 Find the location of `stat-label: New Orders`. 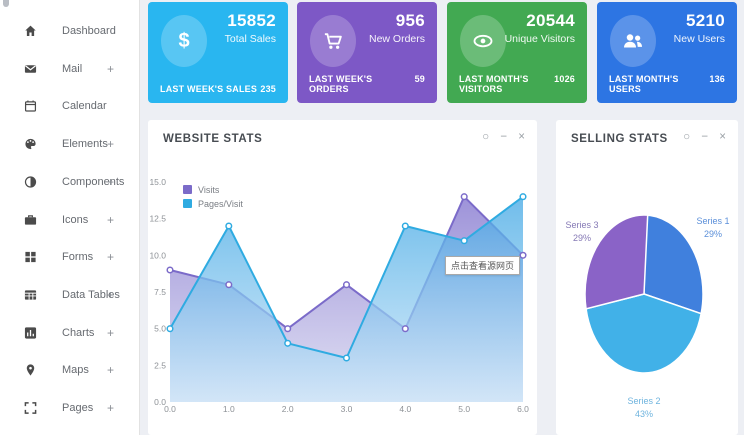

stat-label: New Orders is located at coordinates (396, 39).